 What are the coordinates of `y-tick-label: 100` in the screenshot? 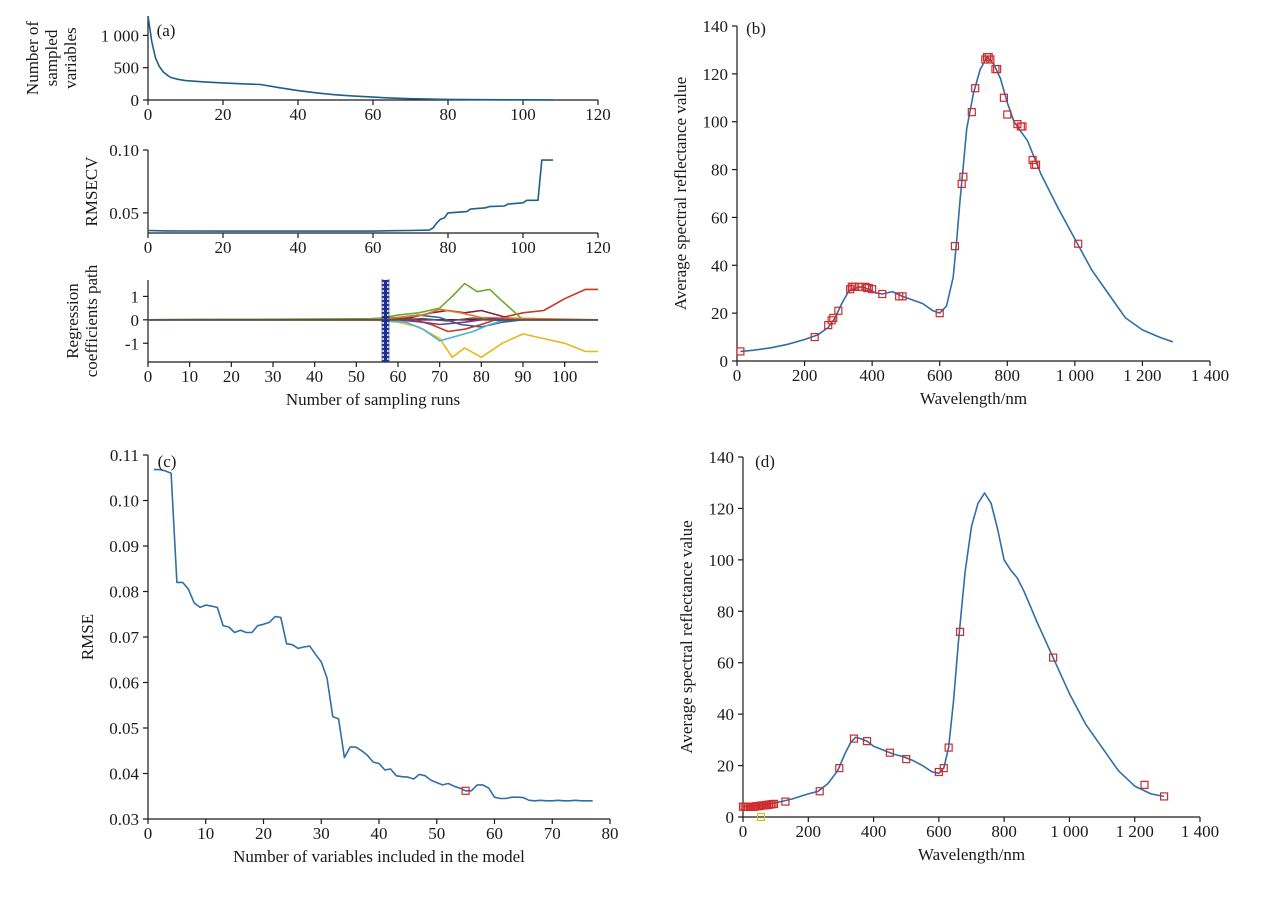 It's located at (722, 560).